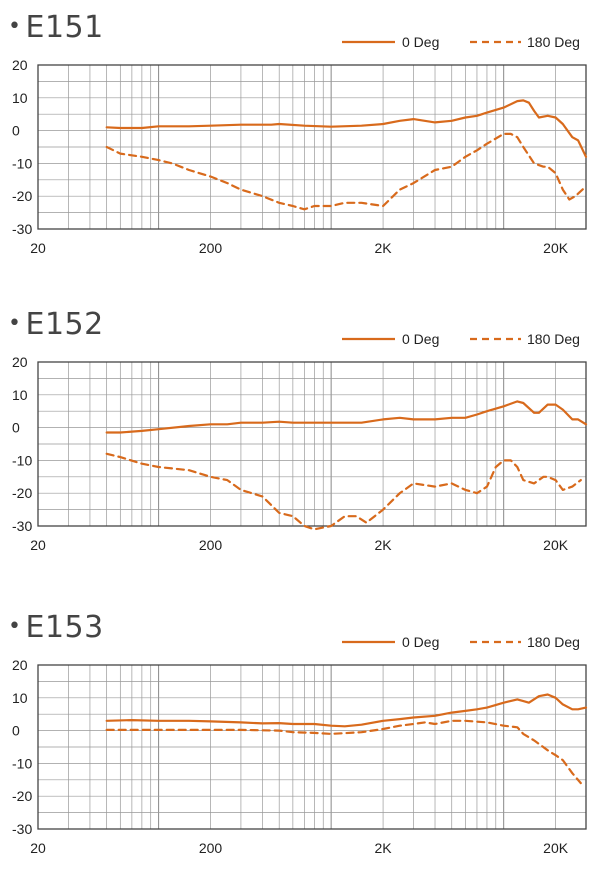  What do you see at coordinates (64, 27) in the screenshot?
I see `chart-title-text: E151` at bounding box center [64, 27].